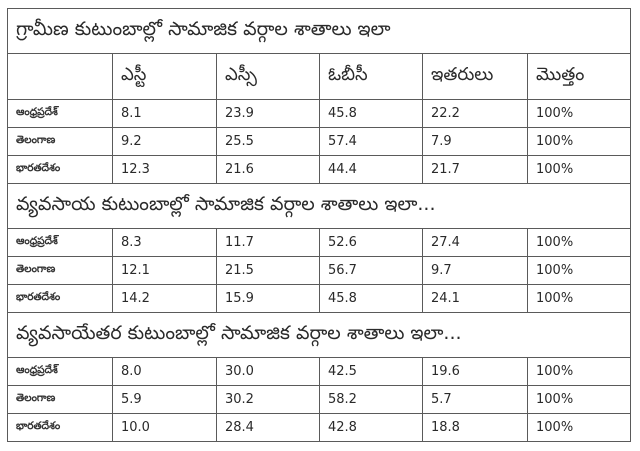  Describe the element at coordinates (268, 242) in the screenshot. I see `cell-sc: 11.7` at that location.